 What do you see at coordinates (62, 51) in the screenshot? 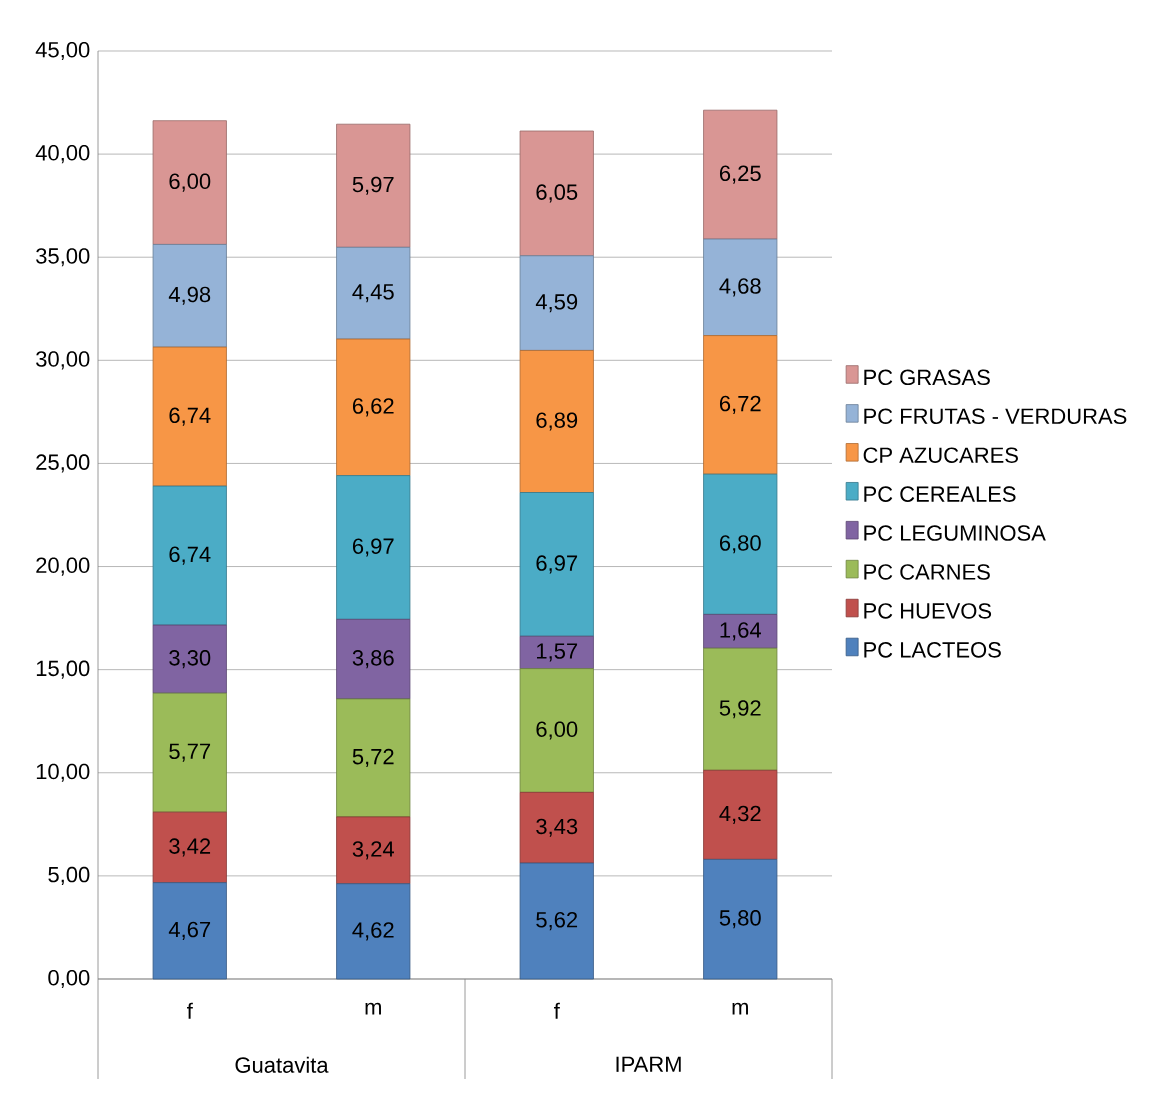
I see `y-tick-label: 45,00` at bounding box center [62, 51].